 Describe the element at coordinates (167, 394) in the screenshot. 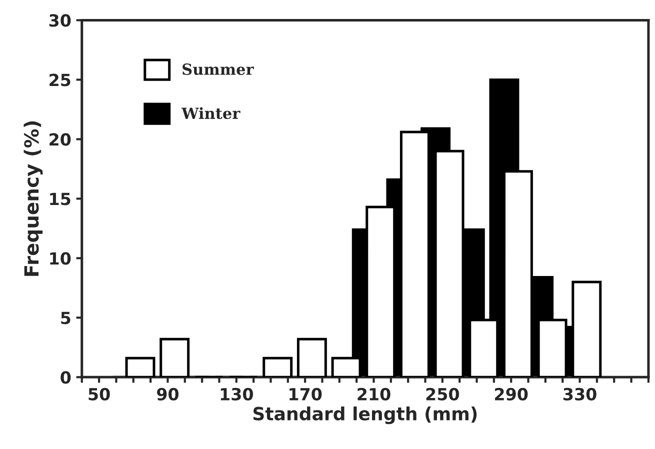

I see `x-tick-label: 90` at that location.